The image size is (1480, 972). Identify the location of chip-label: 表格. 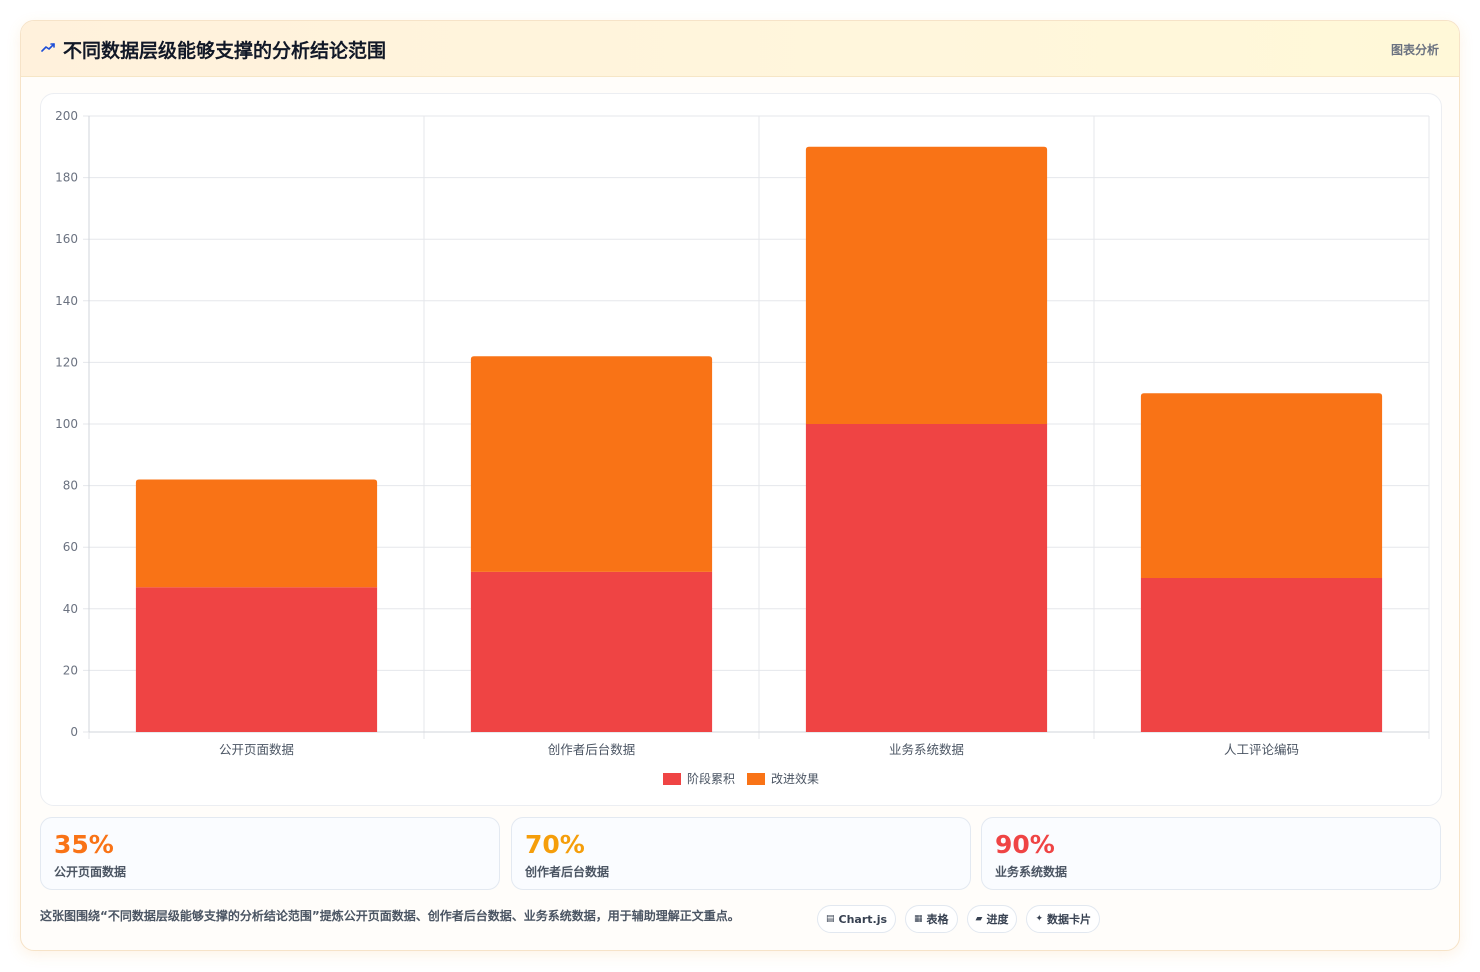
(937, 919).